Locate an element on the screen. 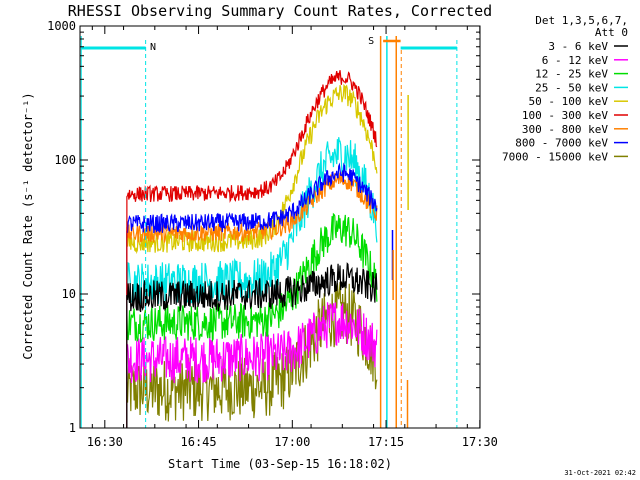 Image resolution: width=640 pixels, height=480 pixels. x-tick-label: 17:30 is located at coordinates (480, 442).